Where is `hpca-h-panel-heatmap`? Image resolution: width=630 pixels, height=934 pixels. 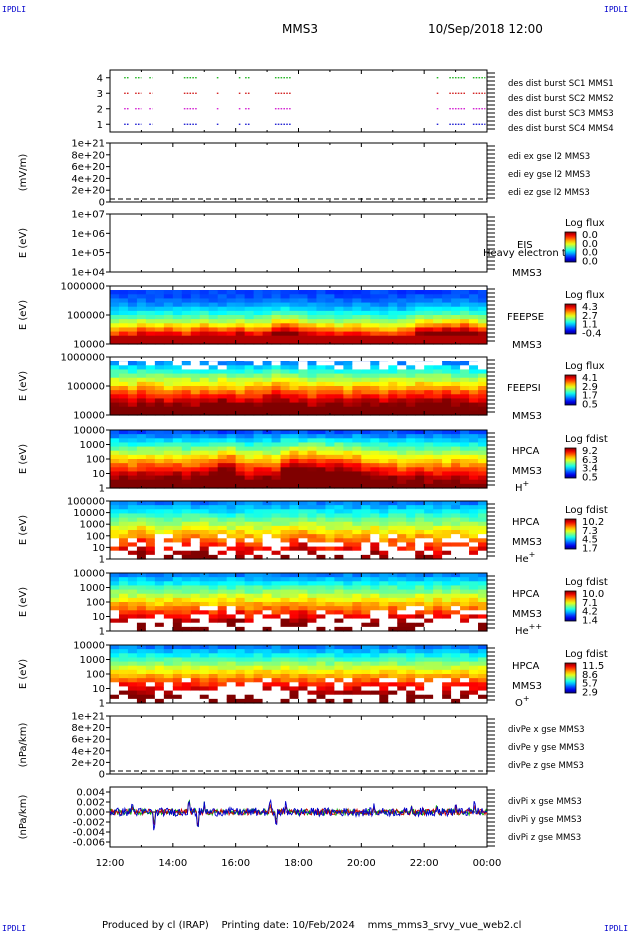 hpca-h-panel-heatmap is located at coordinates (299, 459).